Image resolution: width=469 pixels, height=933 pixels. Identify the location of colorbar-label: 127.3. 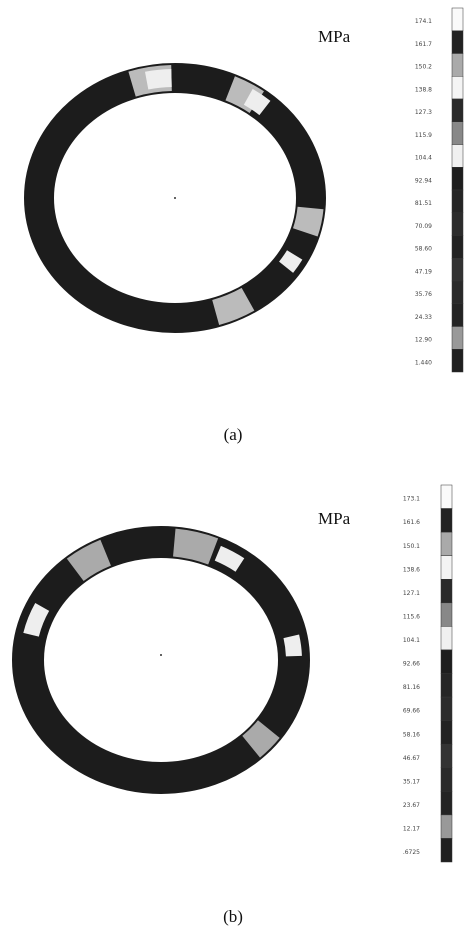
(423, 112).